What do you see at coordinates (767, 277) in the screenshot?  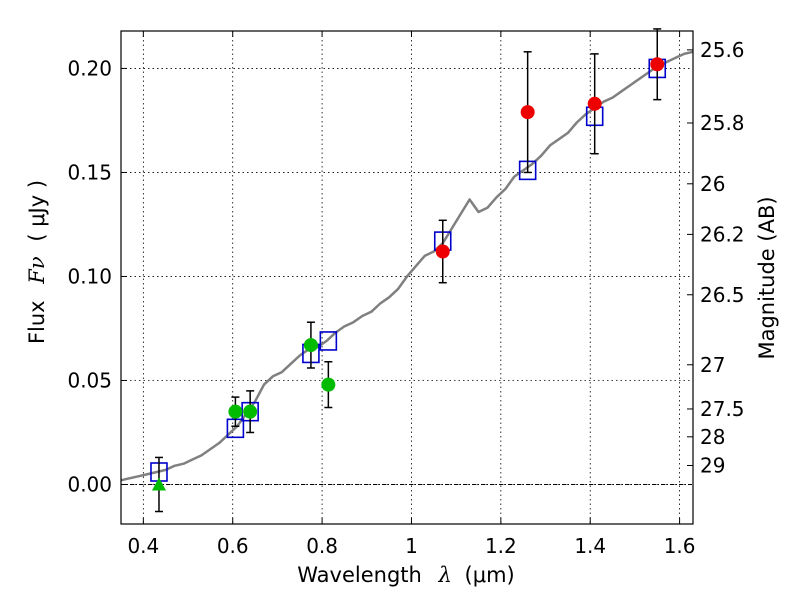 I see `y2-axis-label: Magnitude (AB)` at bounding box center [767, 277].